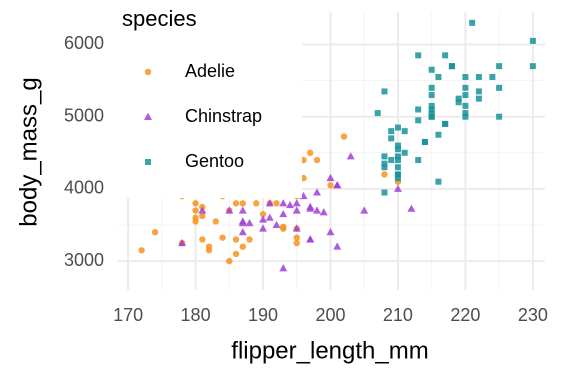 The image size is (561, 368). Describe the element at coordinates (84, 188) in the screenshot. I see `y-tick-label: 4000` at that location.